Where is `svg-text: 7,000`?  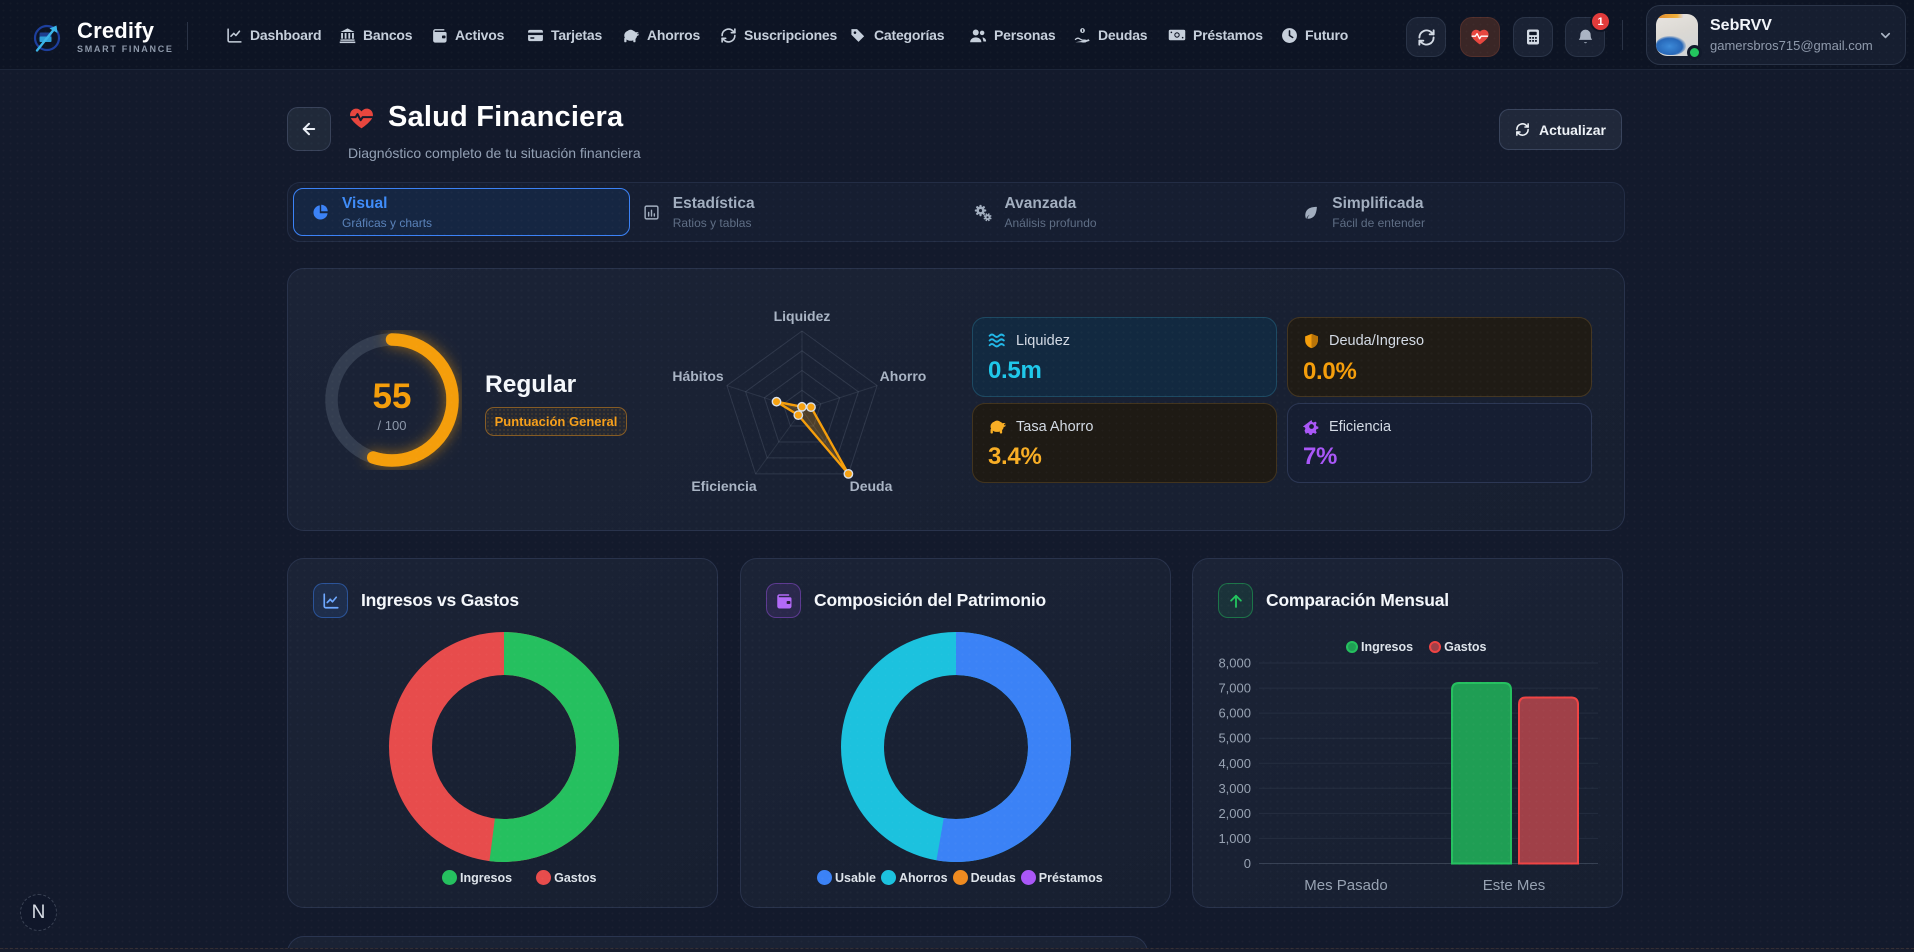 svg-text: 7,000 is located at coordinates (1234, 688).